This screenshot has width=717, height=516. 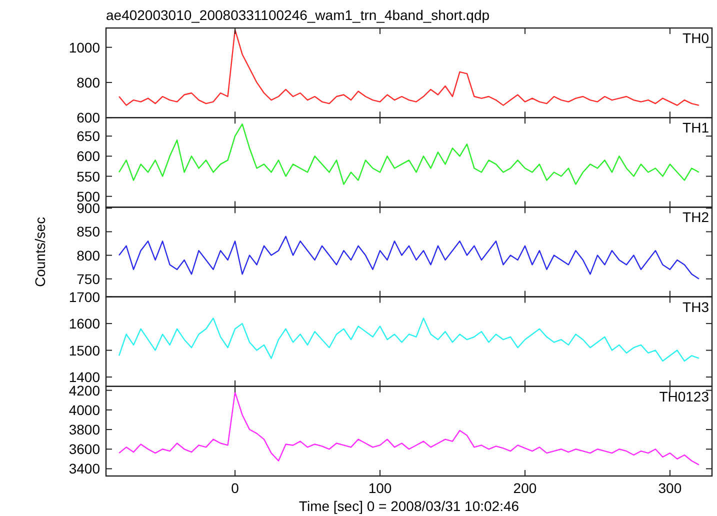 I want to click on y-tick-label: 850, so click(x=88, y=232).